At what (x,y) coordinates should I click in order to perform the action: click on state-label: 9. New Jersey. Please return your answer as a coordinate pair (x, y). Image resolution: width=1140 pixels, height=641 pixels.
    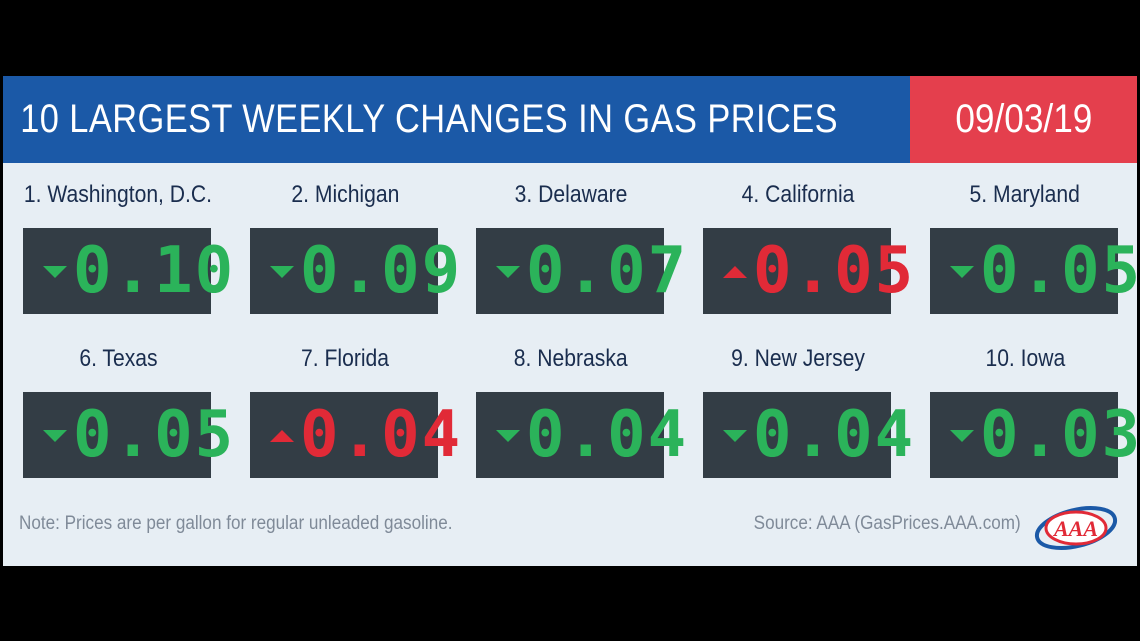
    Looking at the image, I should click on (798, 359).